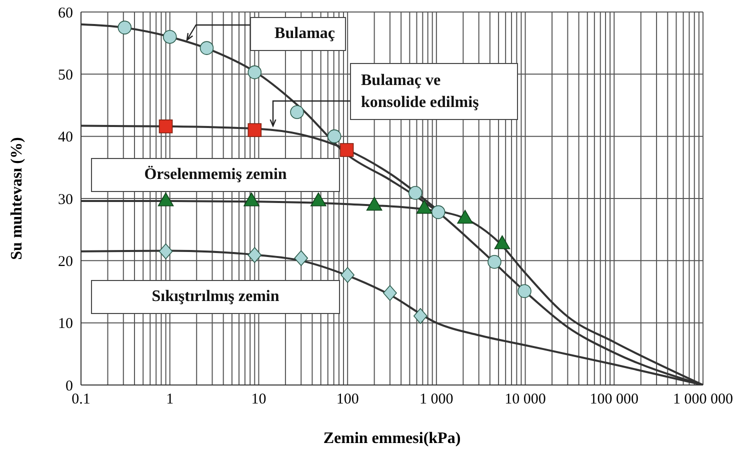  Describe the element at coordinates (347, 400) in the screenshot. I see `x-tick-label: 100` at that location.